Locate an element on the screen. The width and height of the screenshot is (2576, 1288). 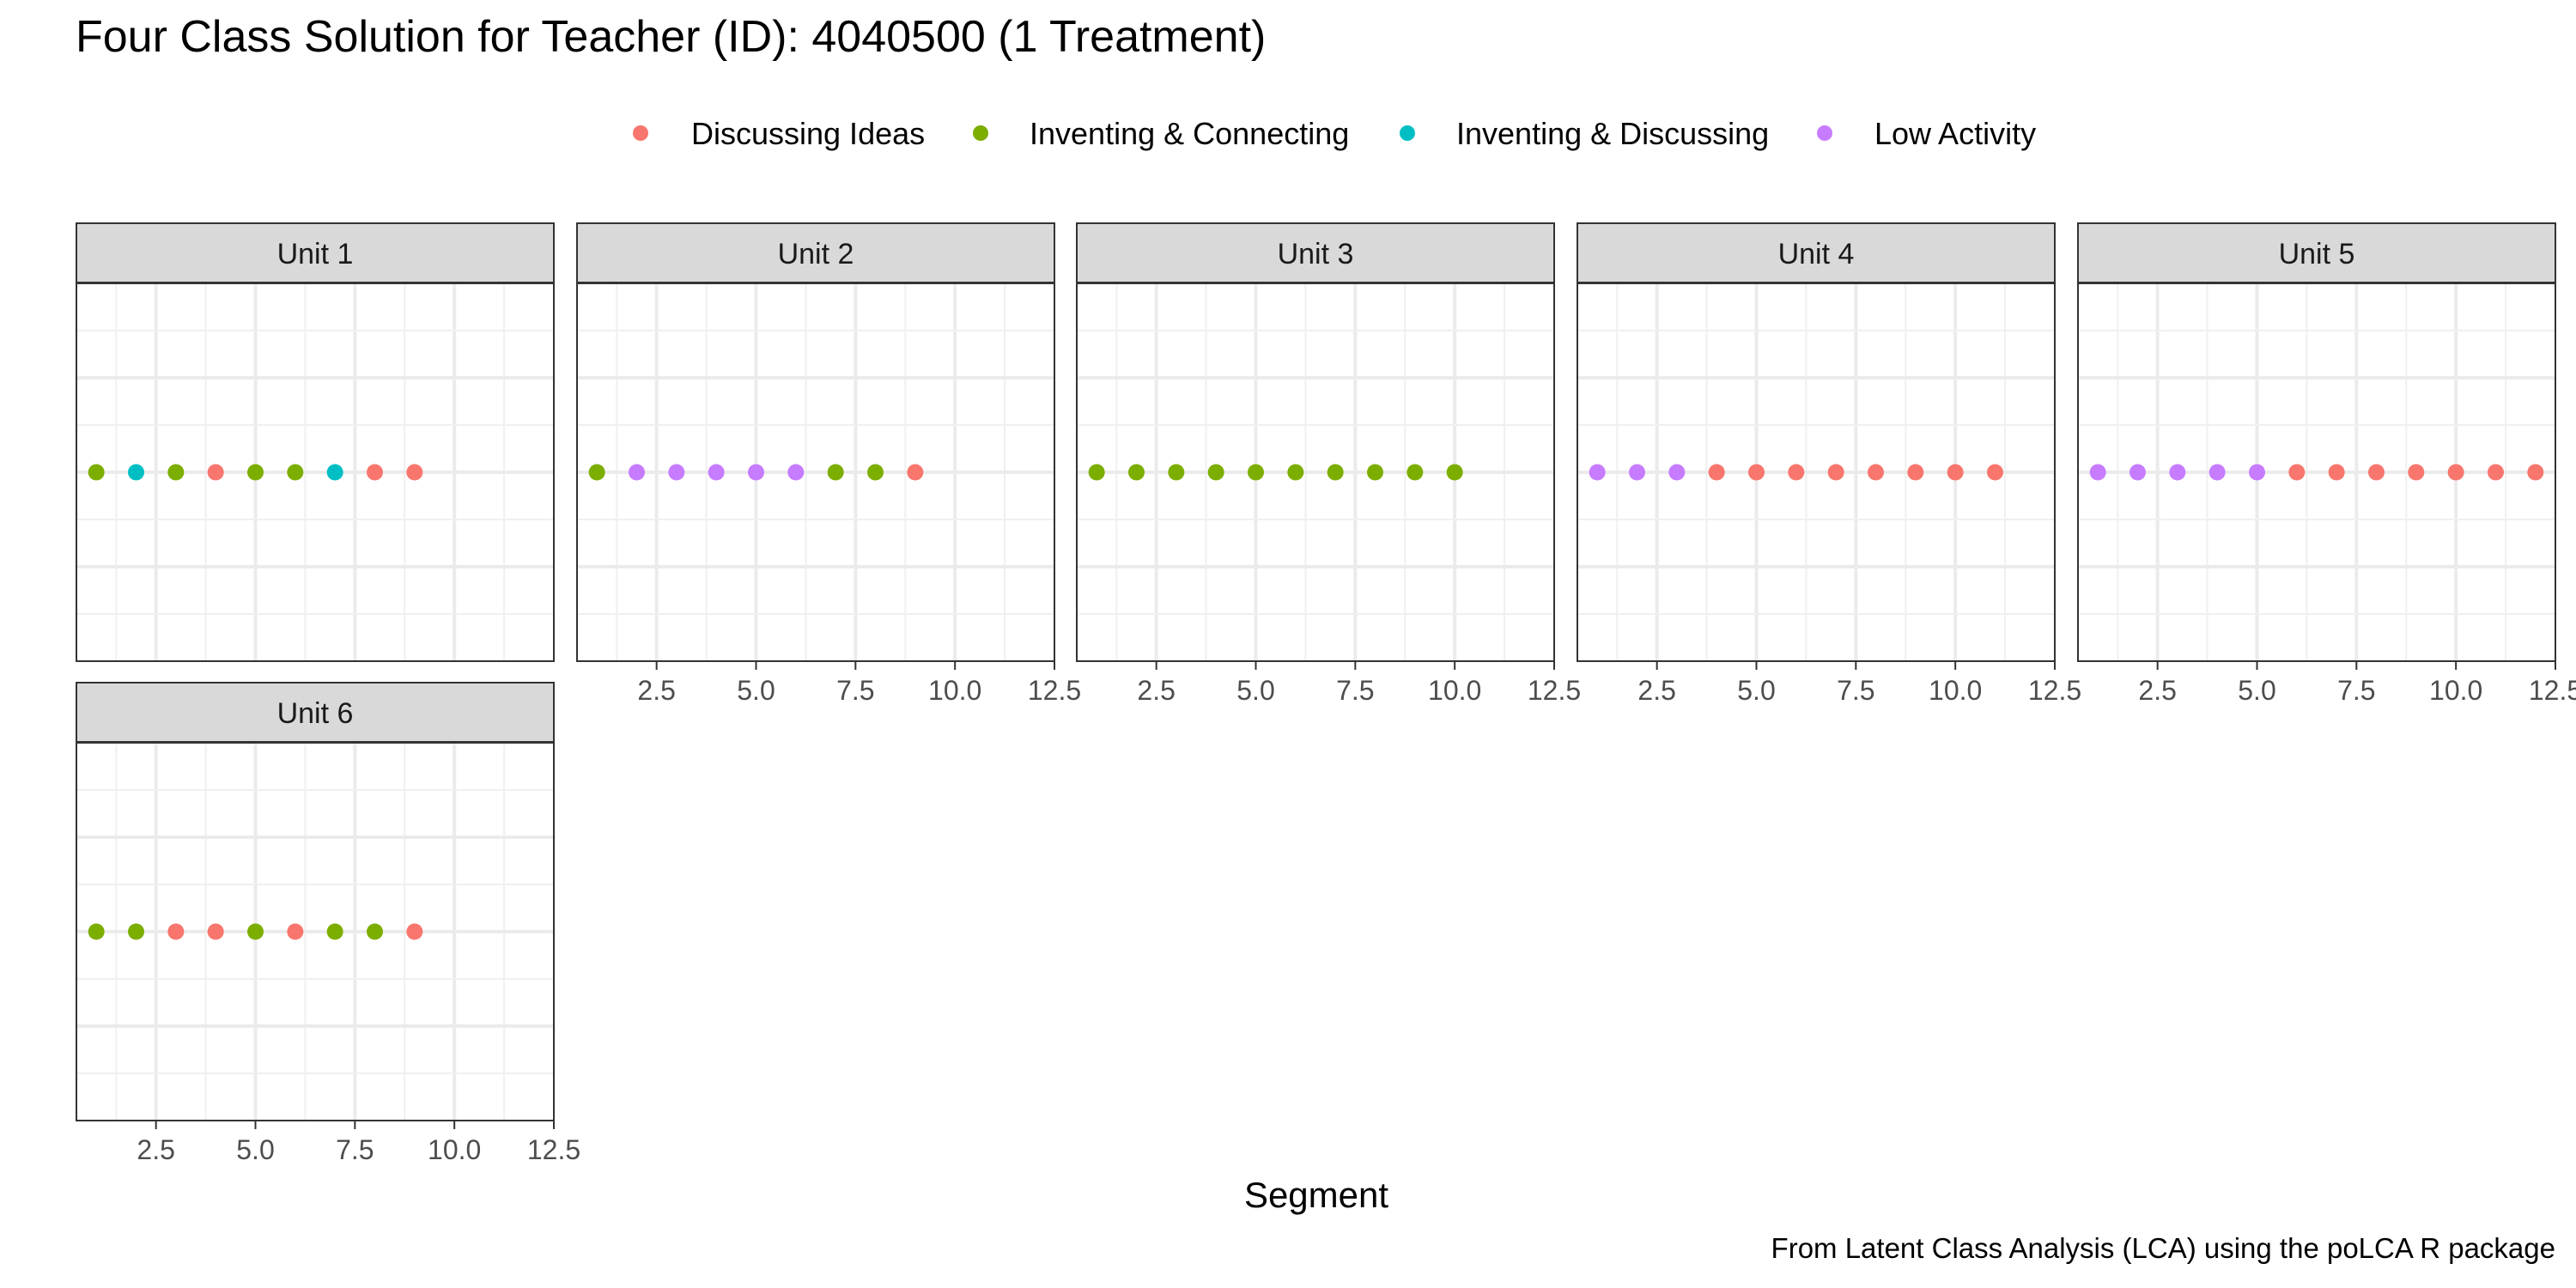
legend-item-inventing-and-connecting: Inventing & Connecting is located at coordinates (1161, 133).